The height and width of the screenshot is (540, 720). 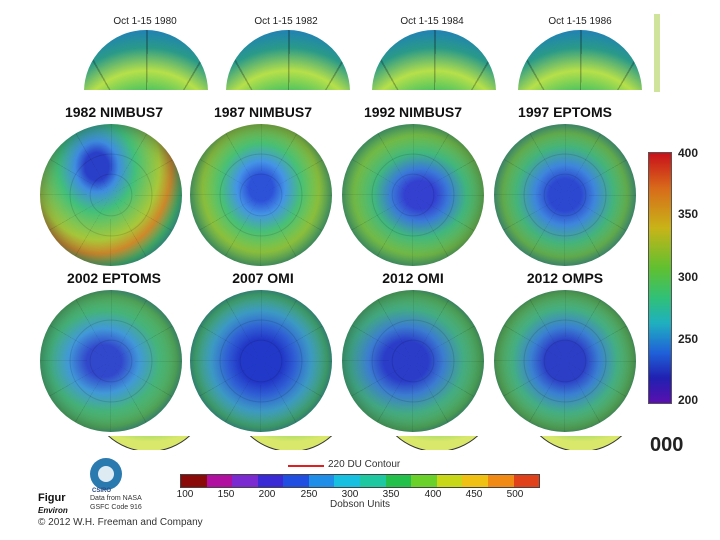 I want to click on top-title-1980: Oct 1-15 1980, so click(x=145, y=21).